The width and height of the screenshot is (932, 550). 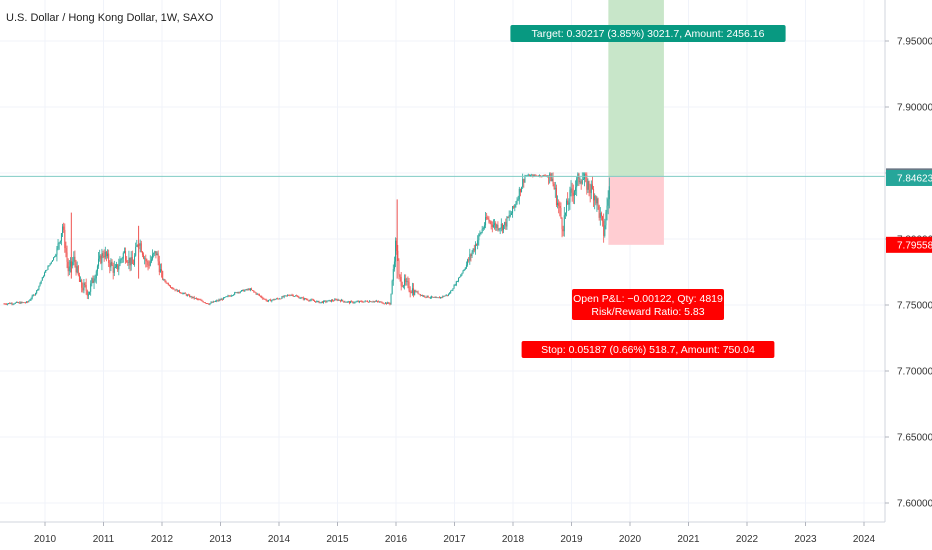 I want to click on price-tag: 7.79558, so click(x=909, y=244).